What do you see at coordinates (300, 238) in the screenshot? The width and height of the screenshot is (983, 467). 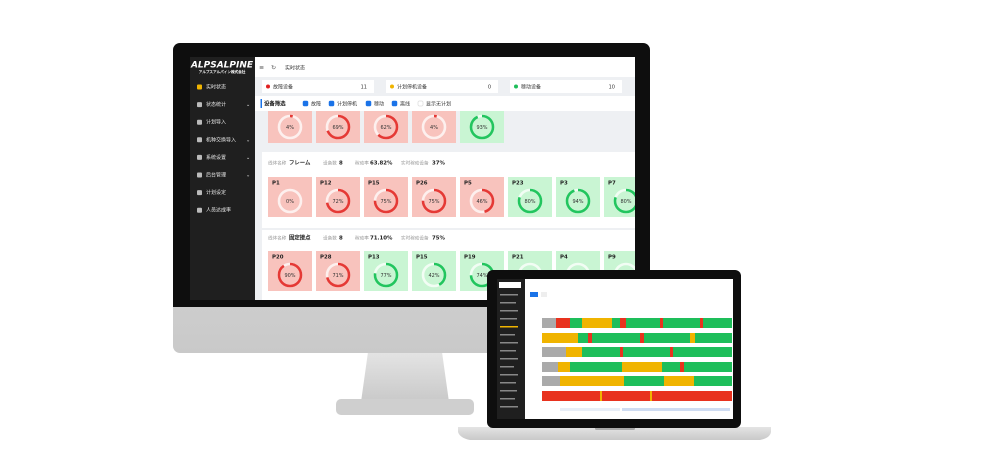 I see `group-line: 固定接点` at bounding box center [300, 238].